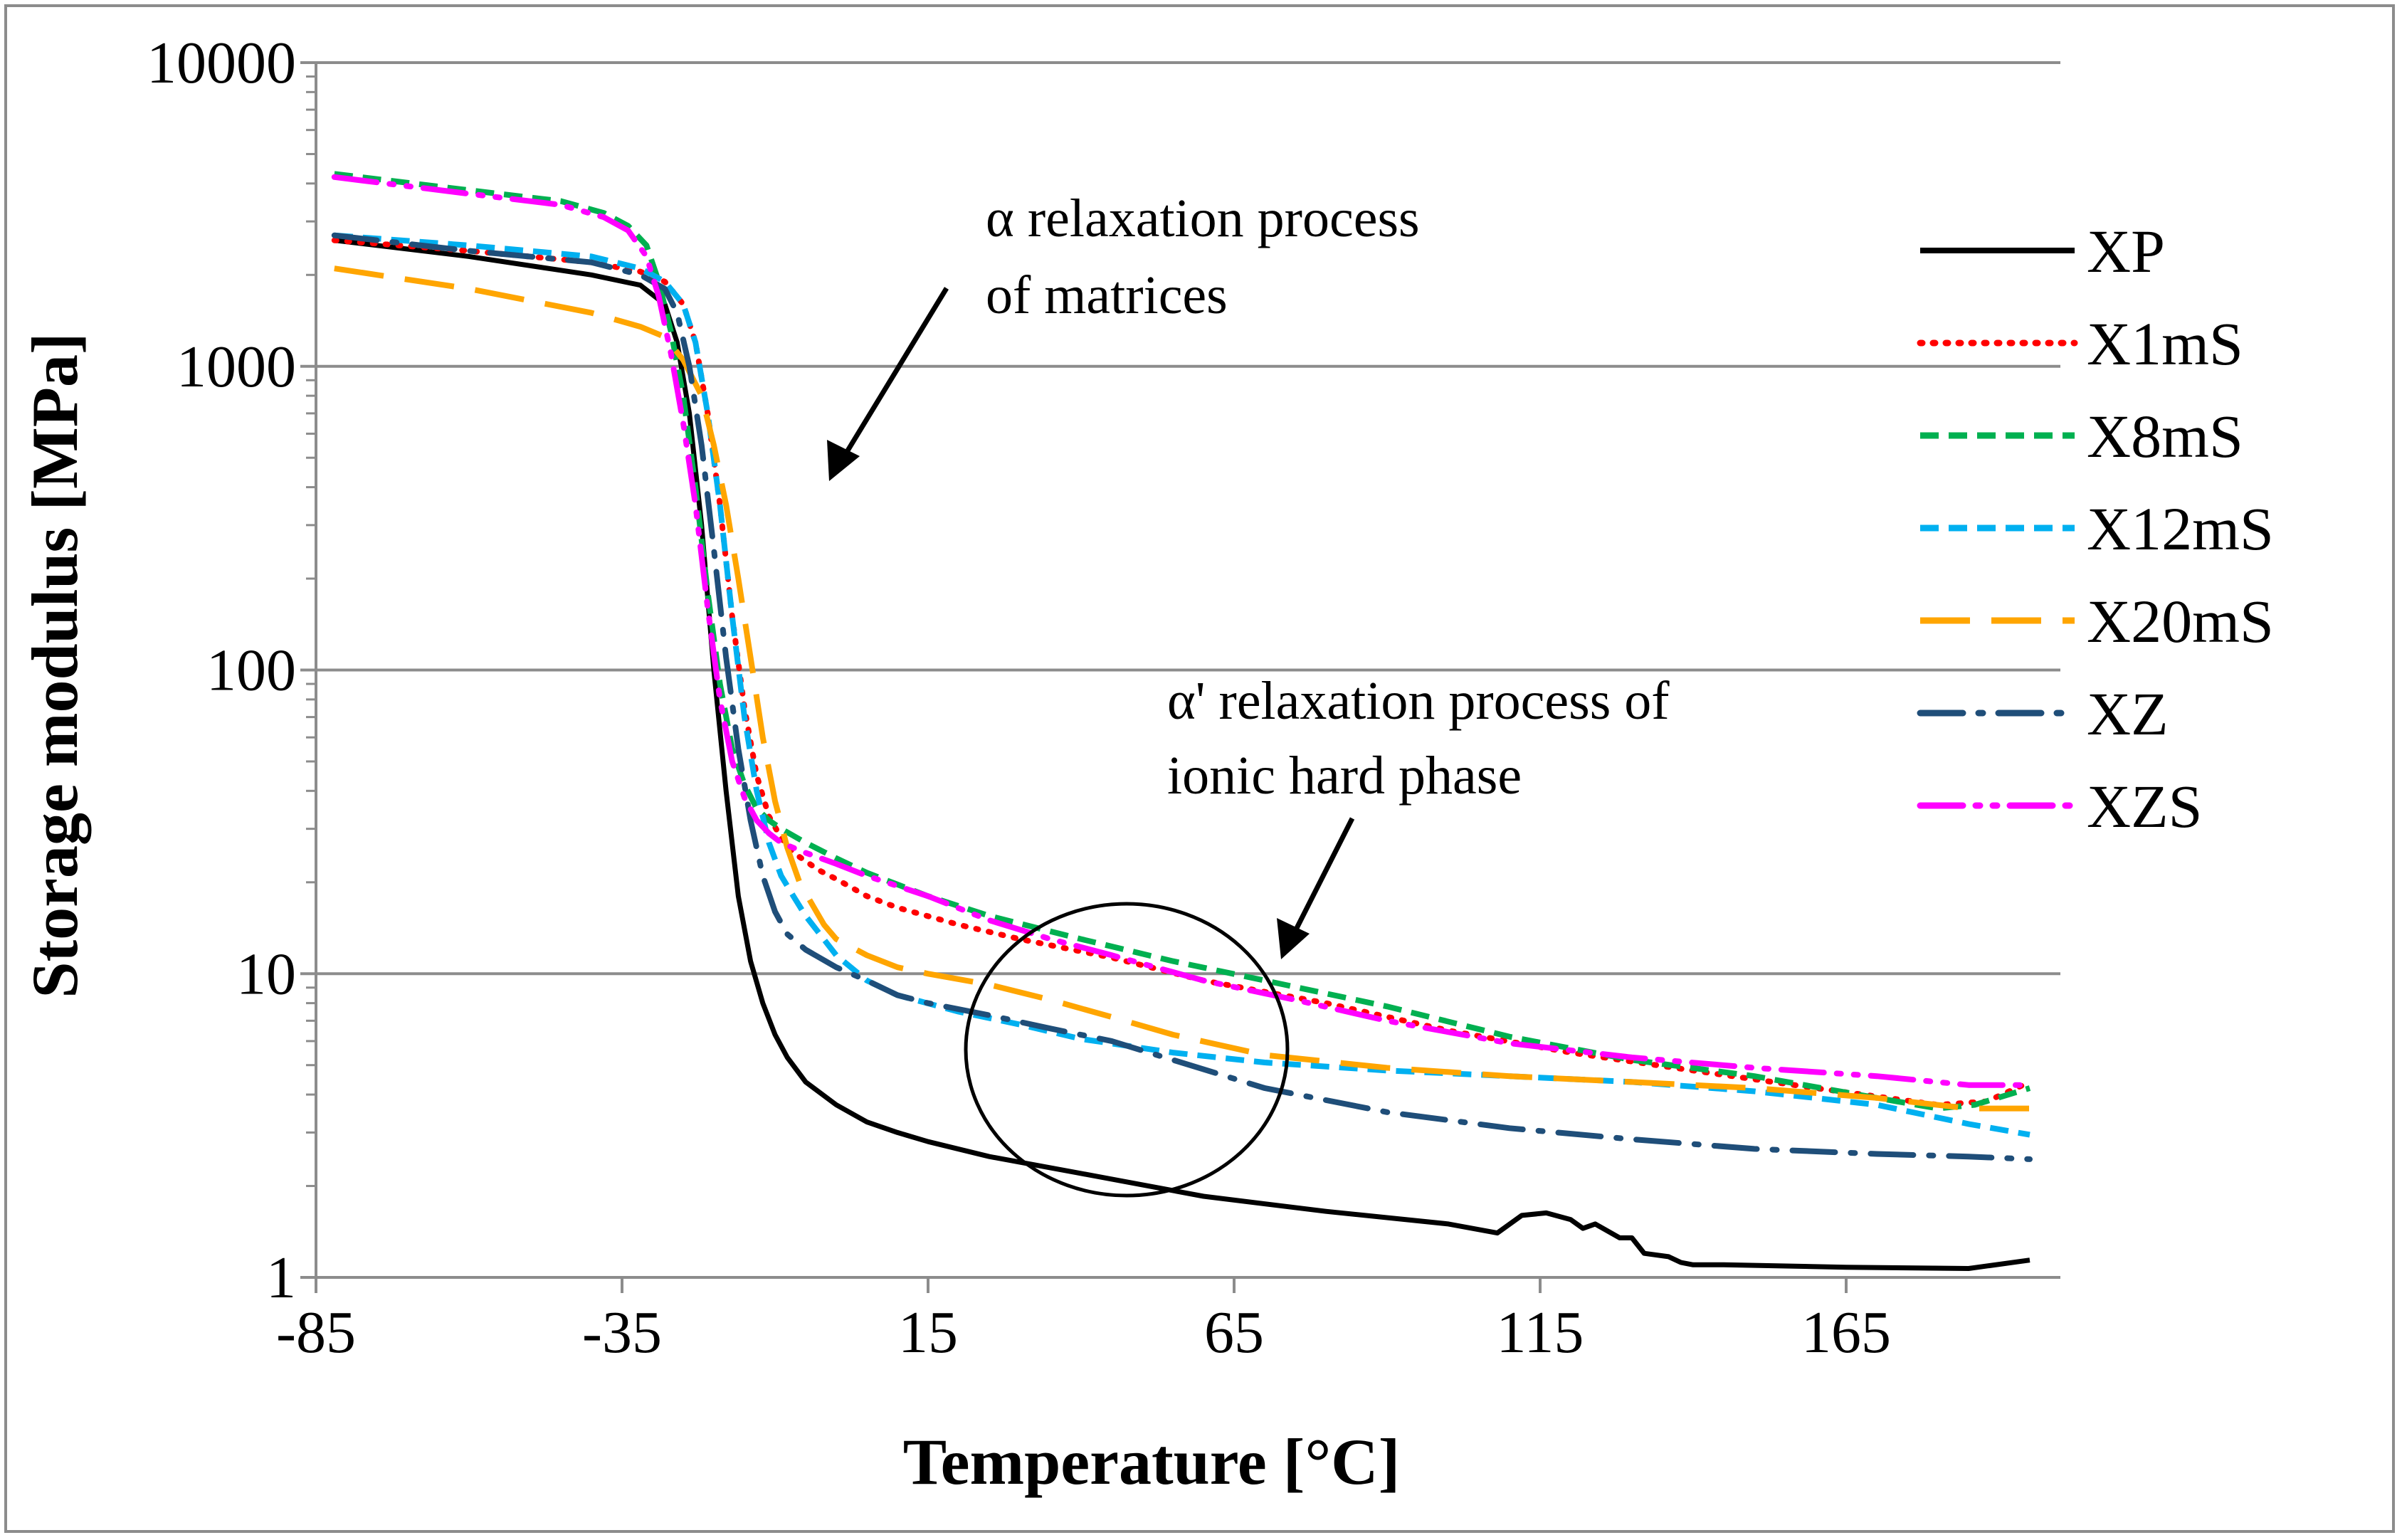  I want to click on y-tick-label: 1, so click(281, 1278).